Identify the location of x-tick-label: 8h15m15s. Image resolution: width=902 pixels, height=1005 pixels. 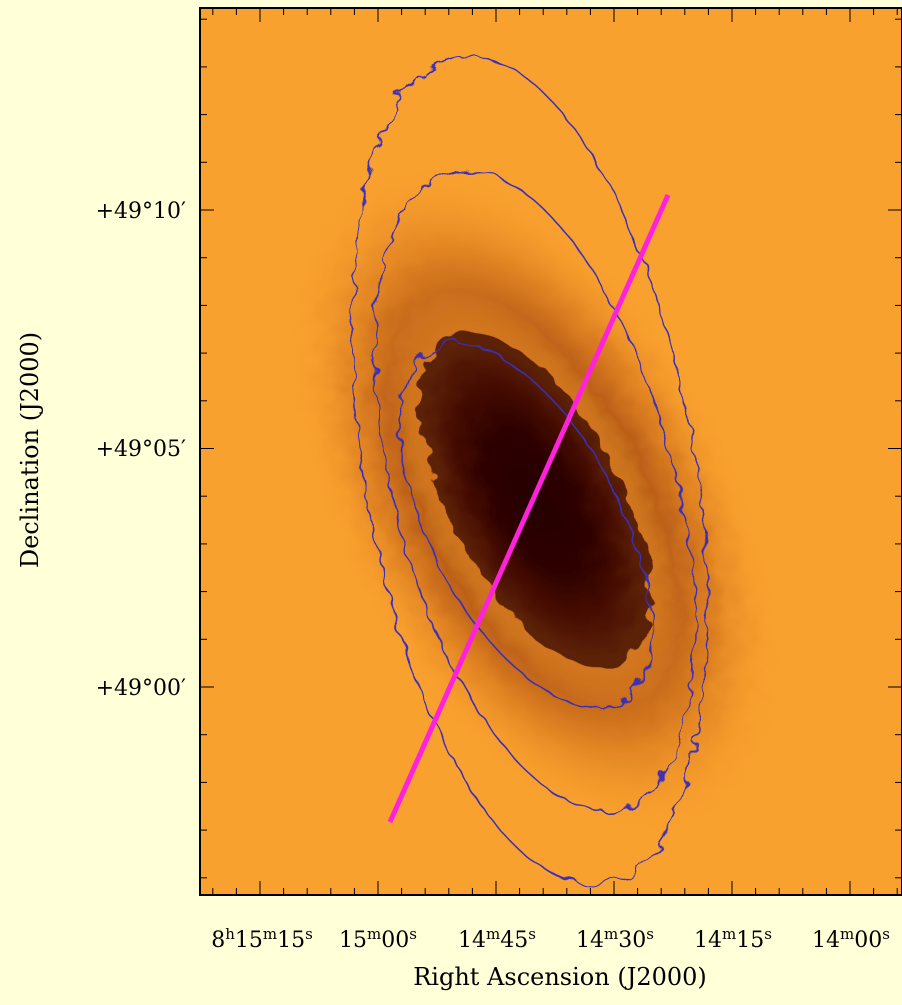
(262, 939).